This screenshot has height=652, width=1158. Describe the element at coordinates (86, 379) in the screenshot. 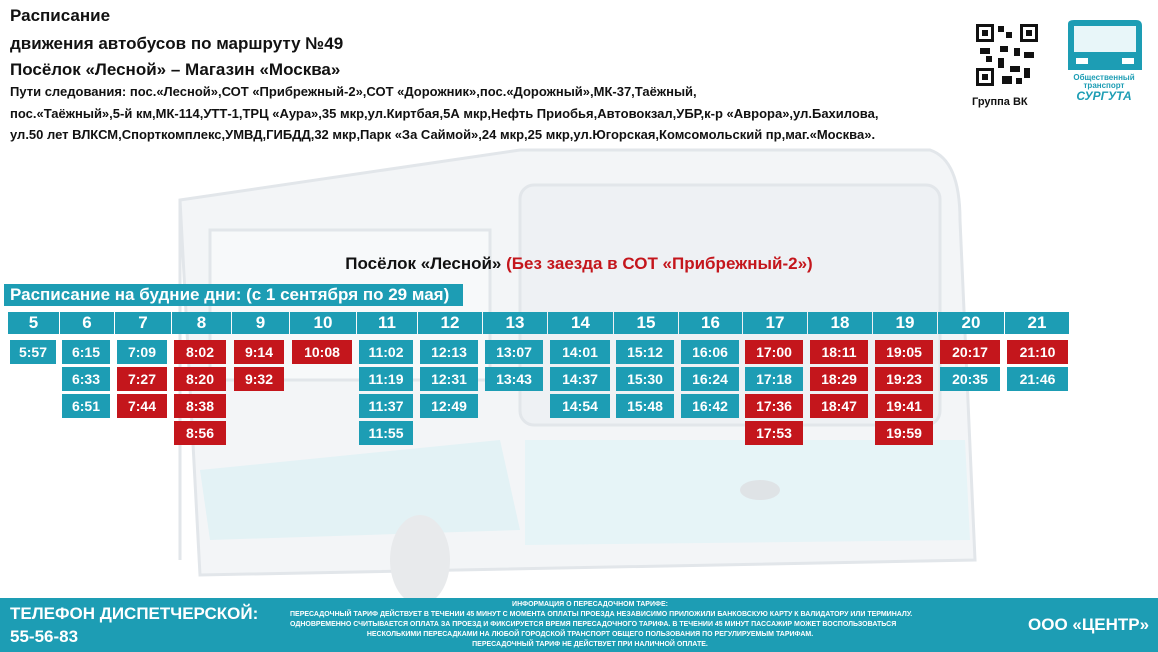

I see `departure-time: 6:33` at that location.